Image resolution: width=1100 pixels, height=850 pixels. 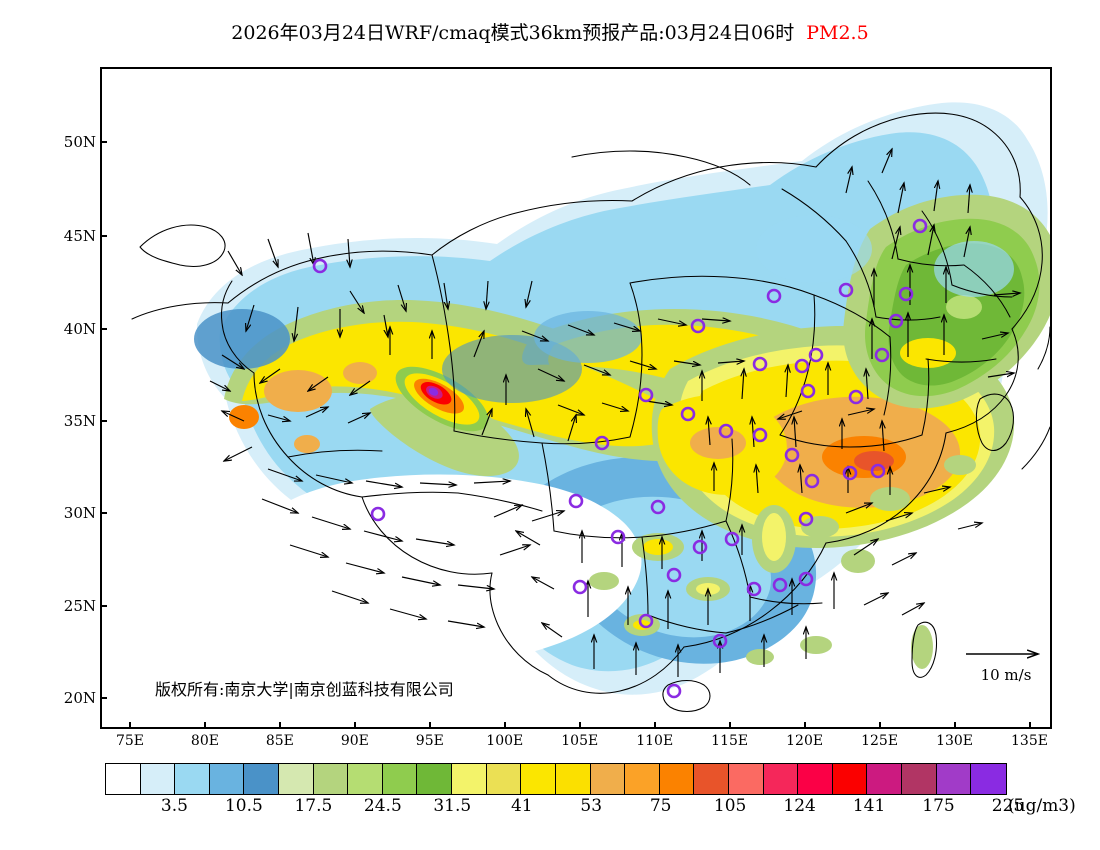 I want to click on colorbar-tick-labels: 3.5 10.5 17.5 24.5 31.5 41 53 75 105 124 141 175 225, so click(x=550, y=809).